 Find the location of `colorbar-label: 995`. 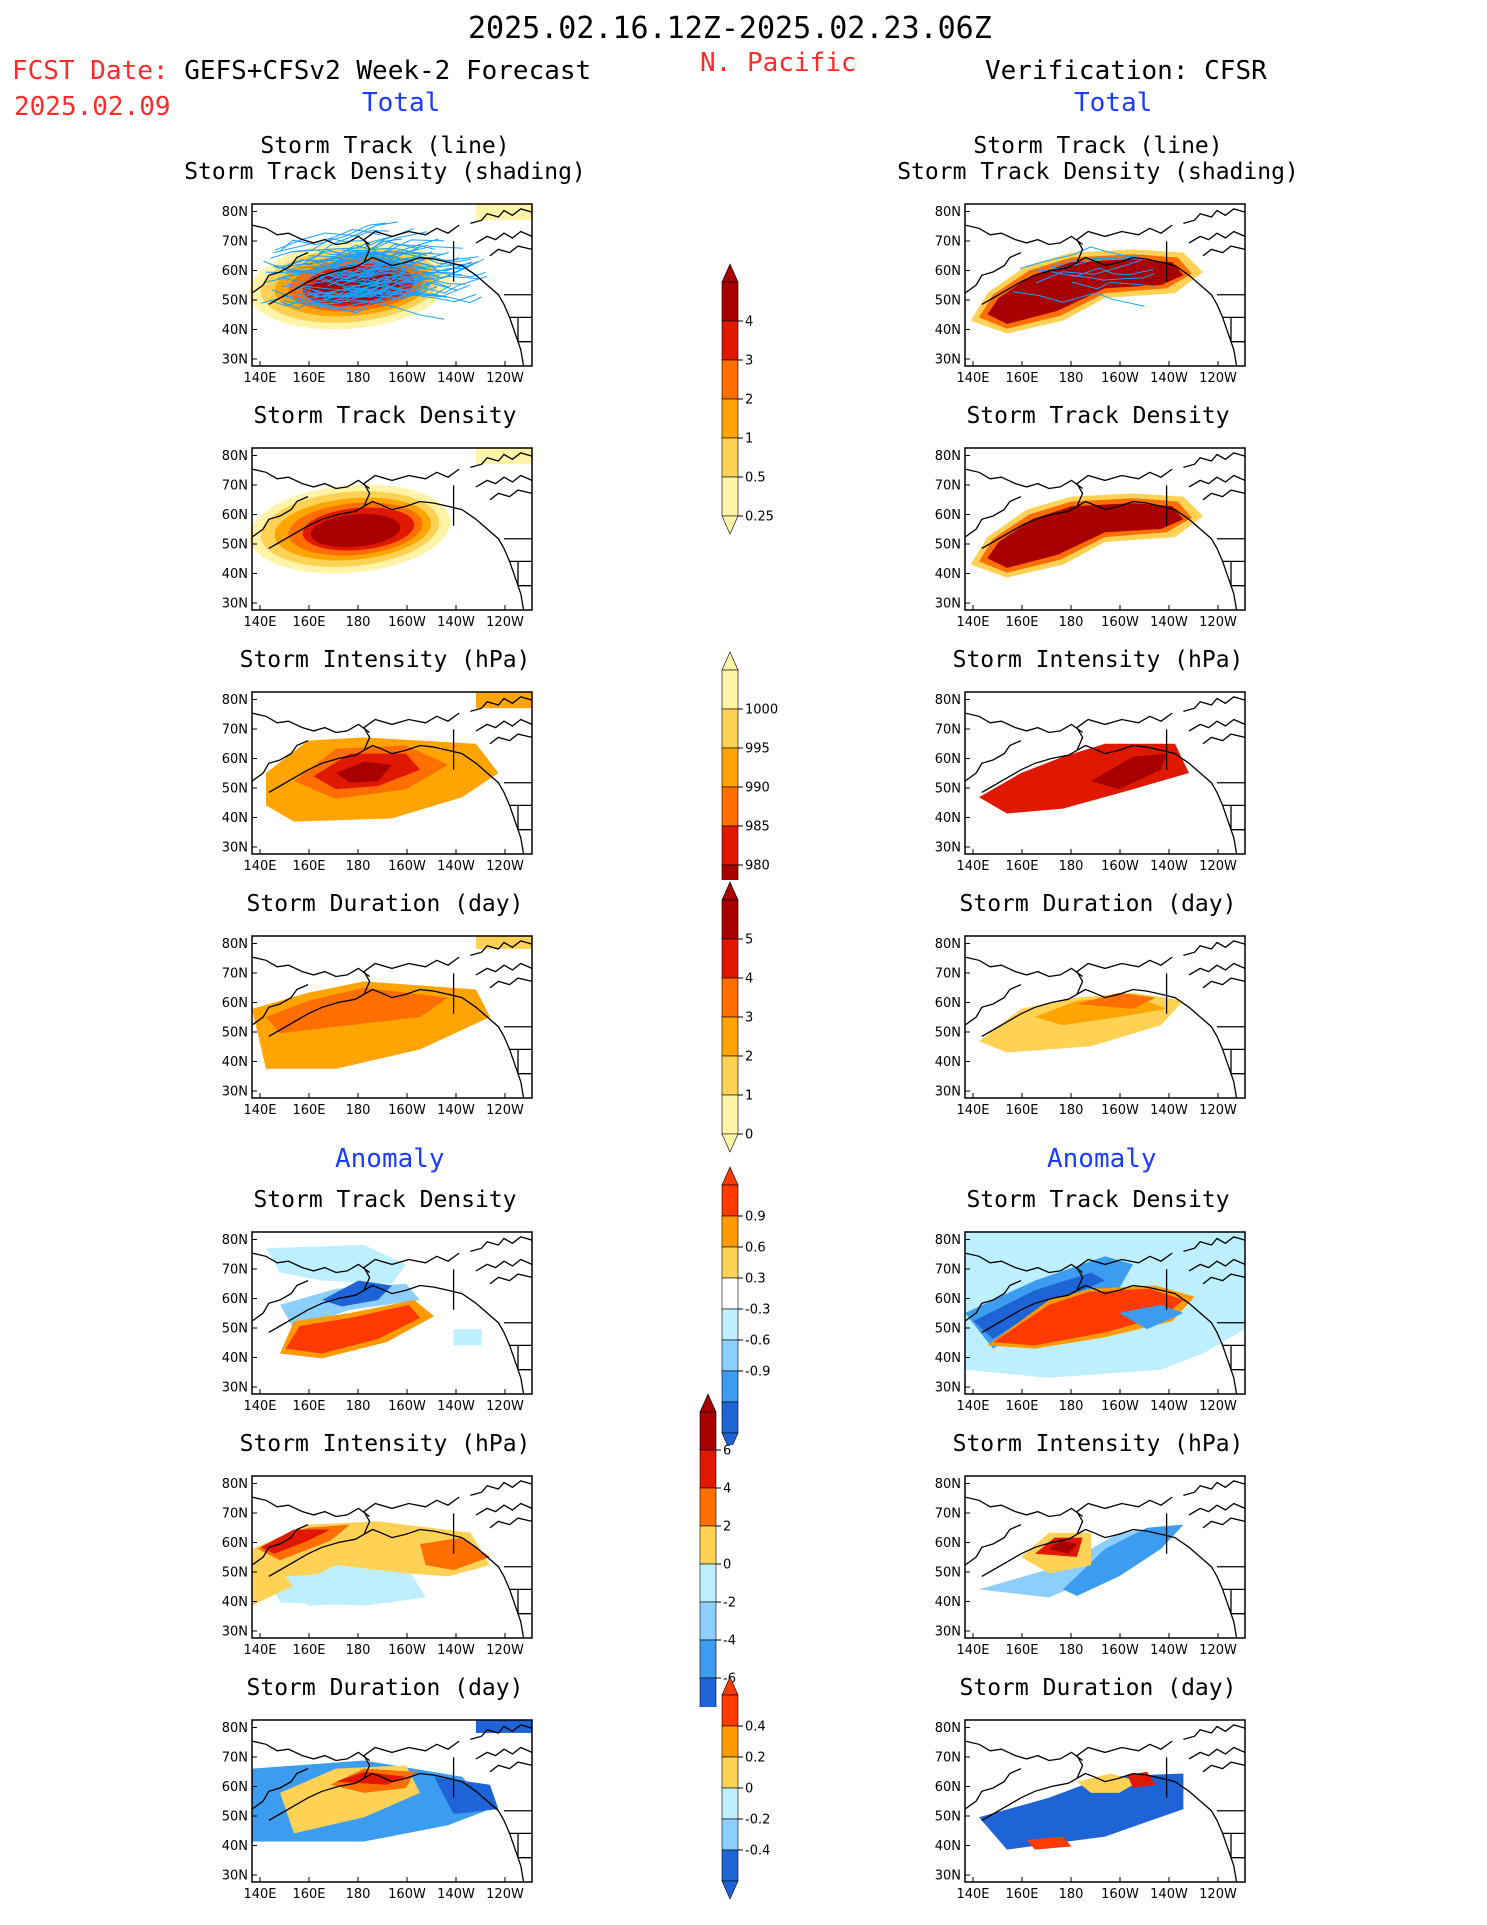

colorbar-label: 995 is located at coordinates (757, 749).